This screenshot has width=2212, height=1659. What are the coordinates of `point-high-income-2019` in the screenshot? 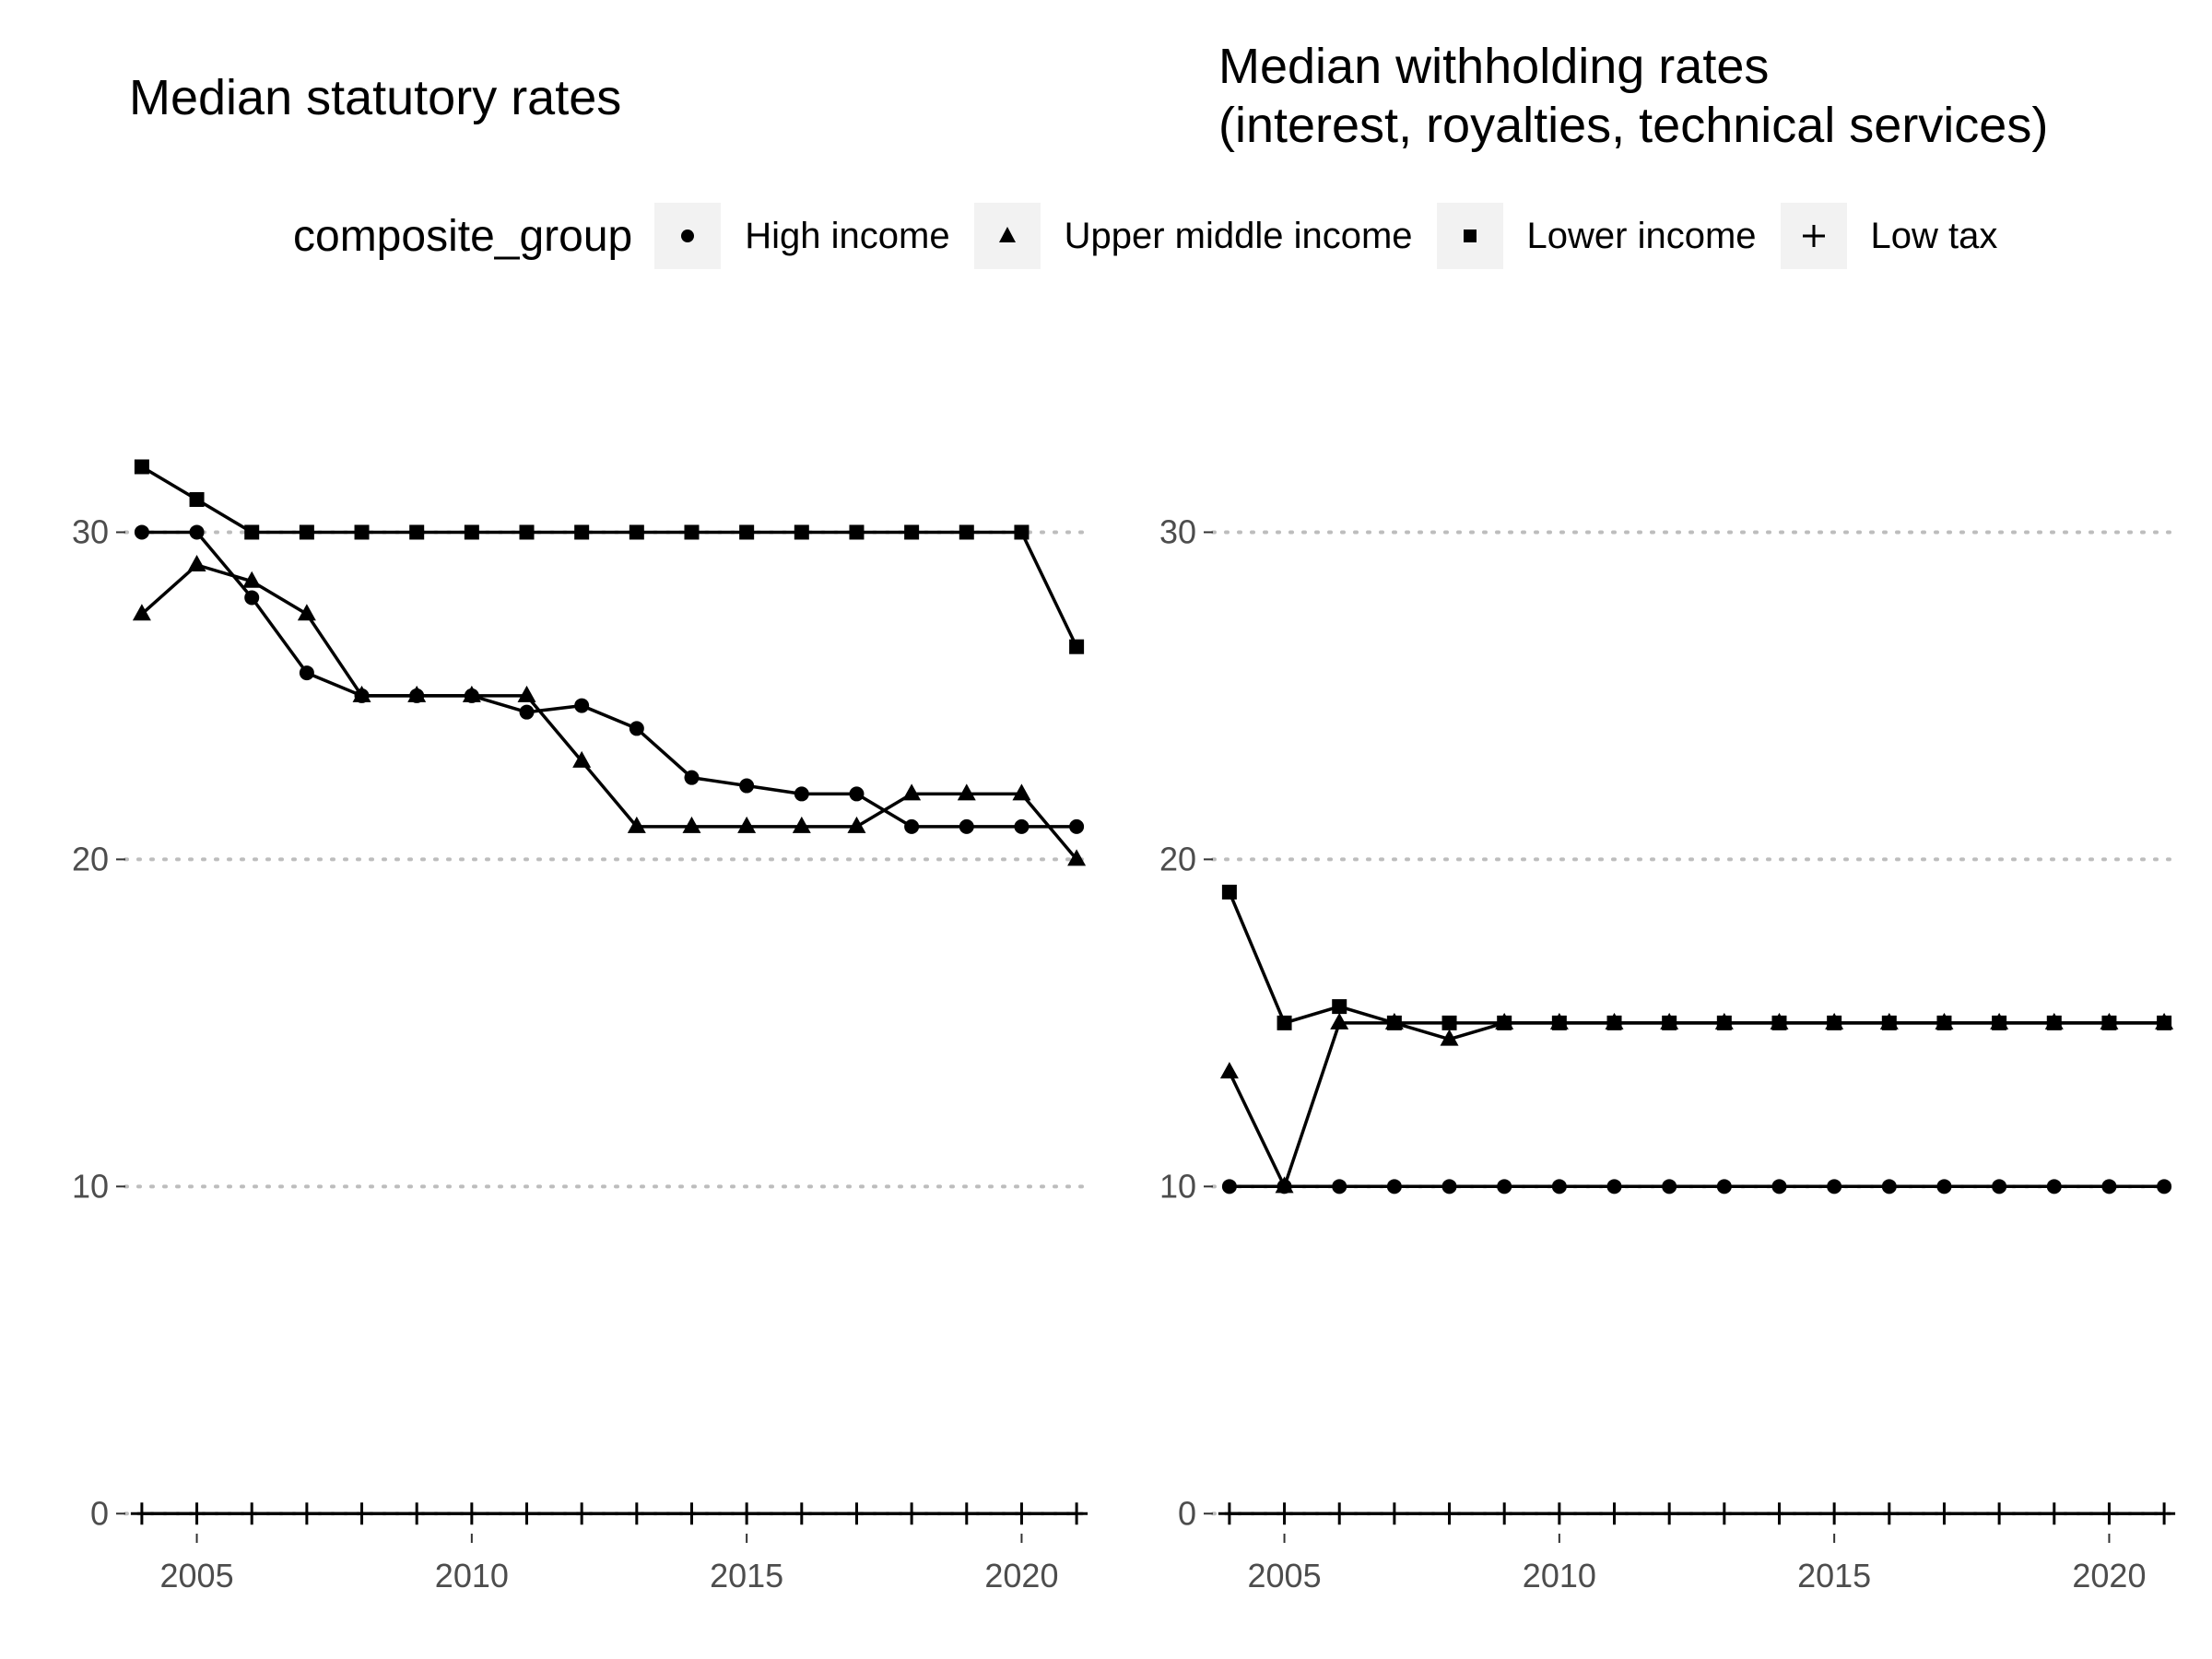 It's located at (2054, 1186).